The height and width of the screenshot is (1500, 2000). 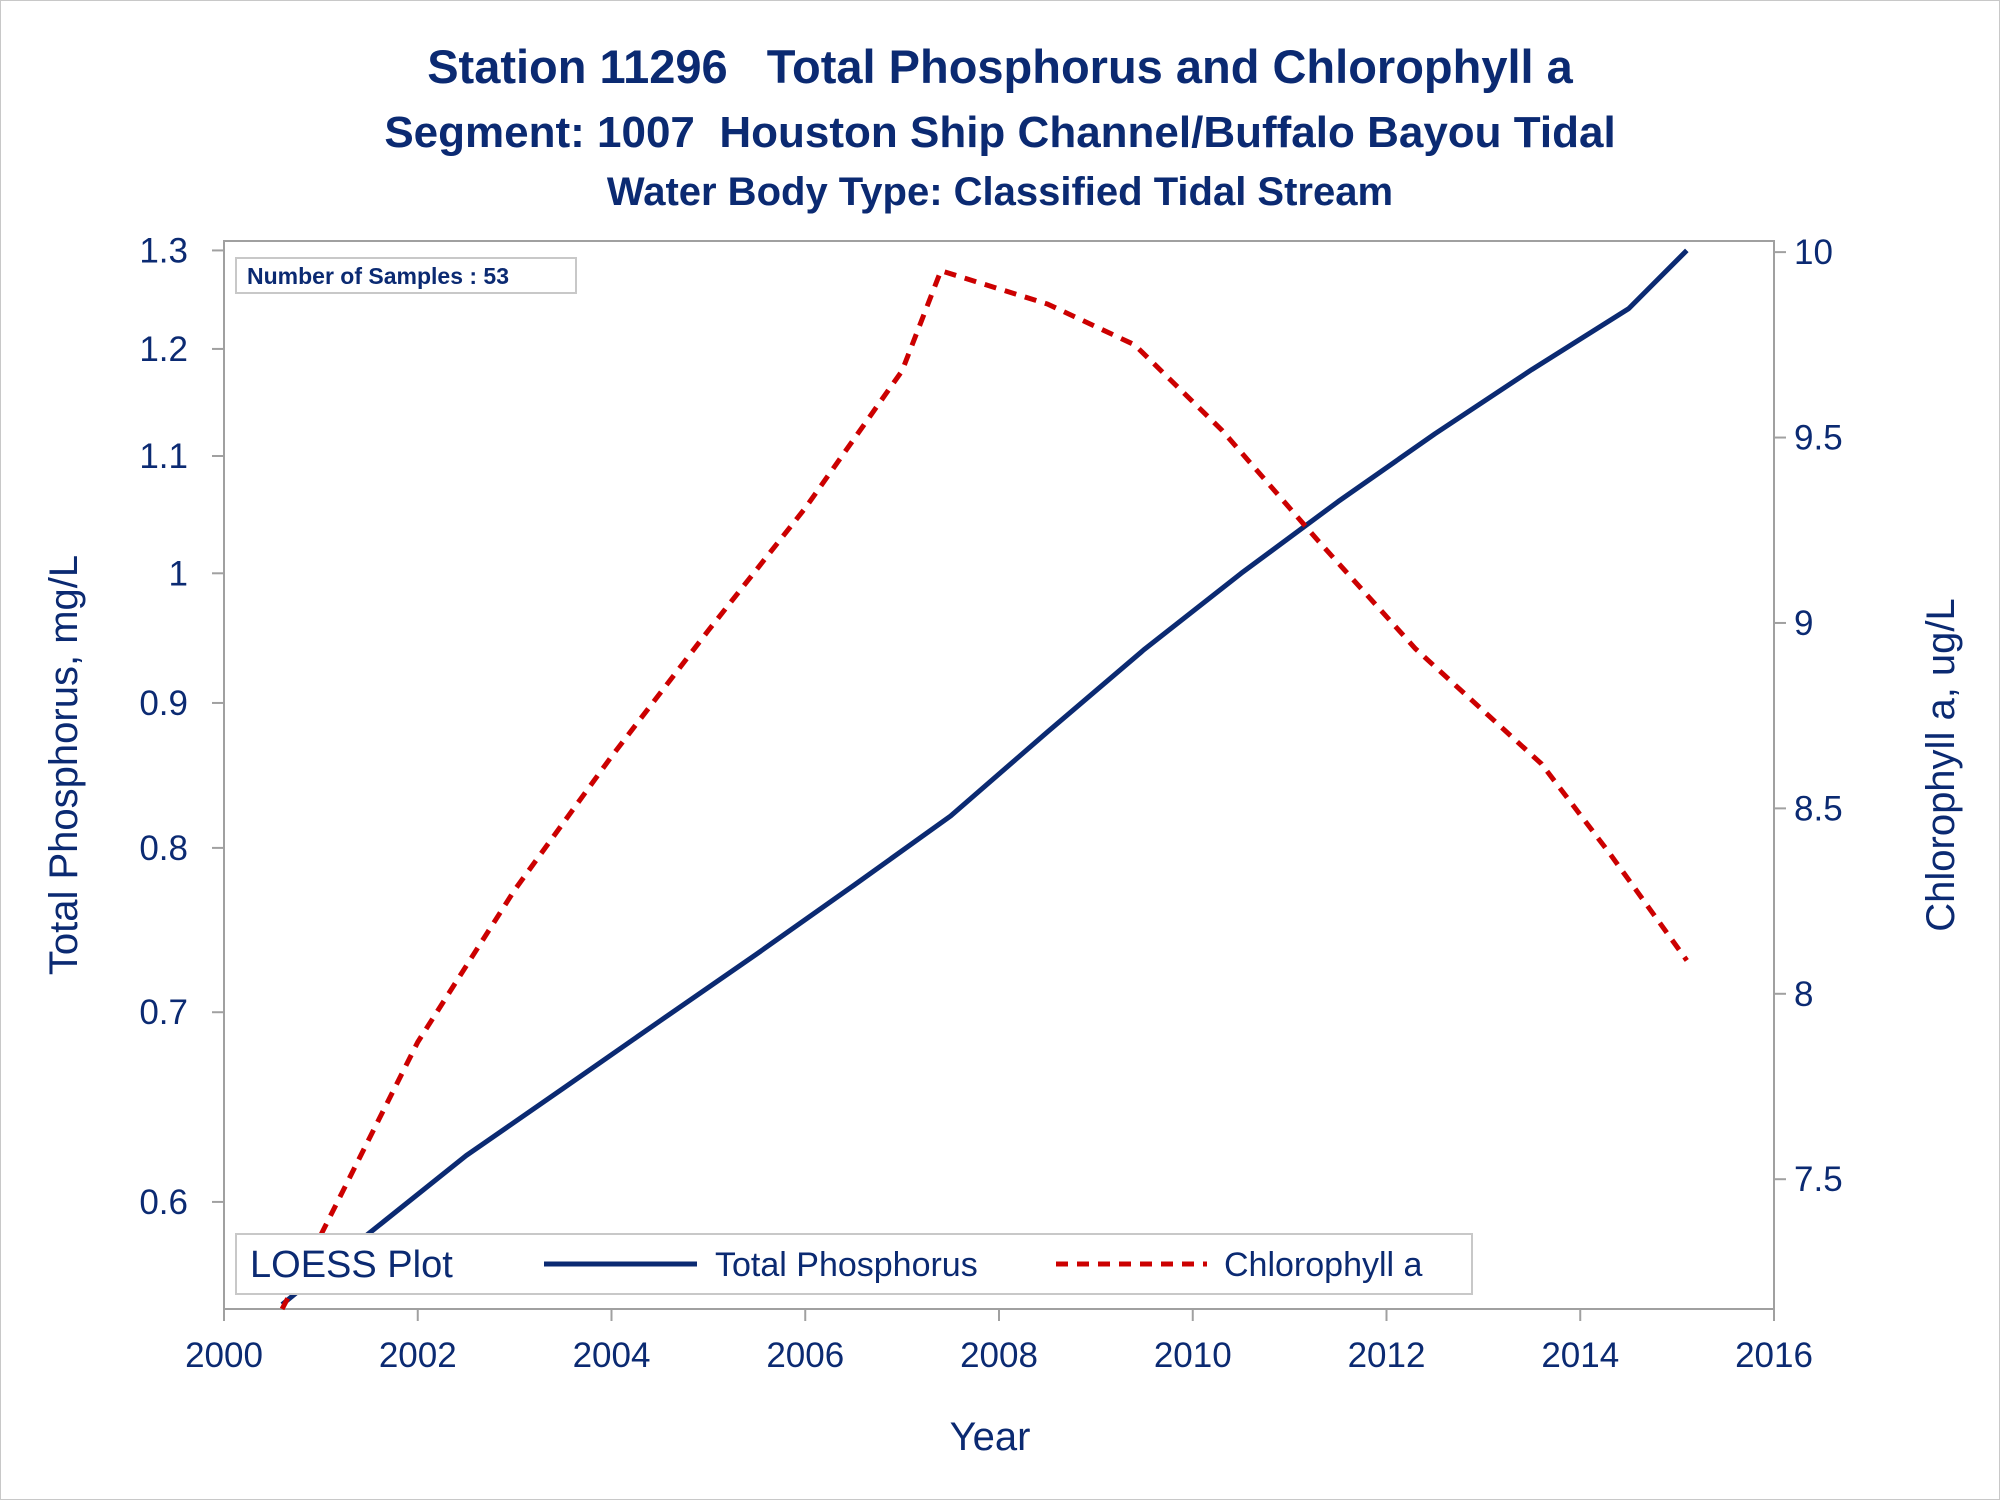 What do you see at coordinates (1818, 438) in the screenshot?
I see `y2-tick-label: 9.5` at bounding box center [1818, 438].